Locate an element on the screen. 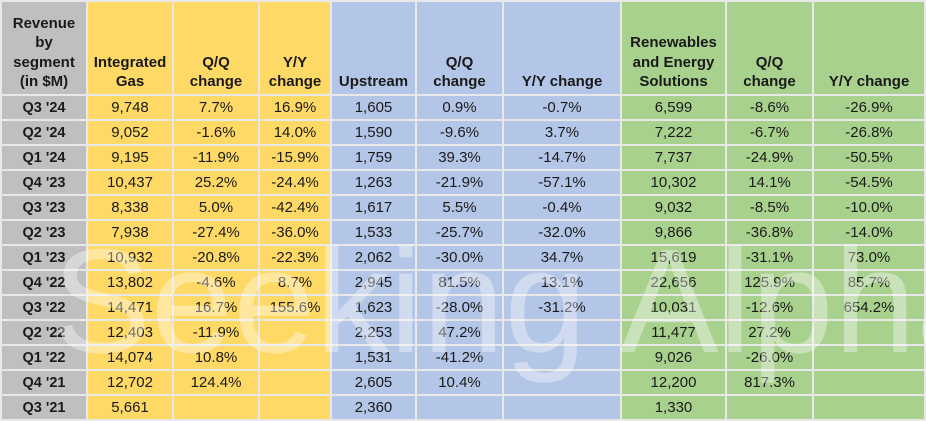 Image resolution: width=926 pixels, height=421 pixels. cell-upstream: 1,533 is located at coordinates (373, 232).